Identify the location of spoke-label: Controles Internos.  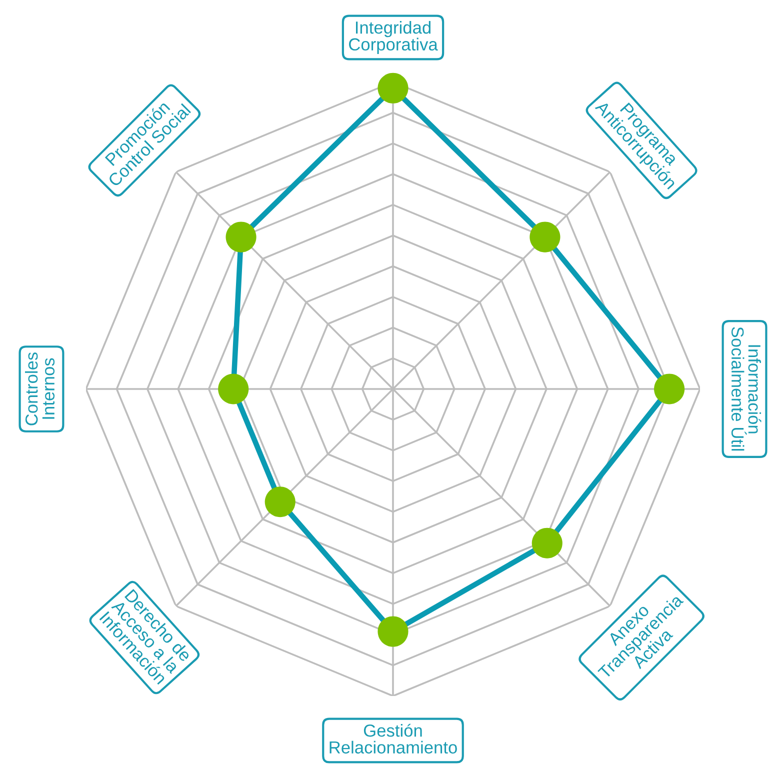
(39, 389).